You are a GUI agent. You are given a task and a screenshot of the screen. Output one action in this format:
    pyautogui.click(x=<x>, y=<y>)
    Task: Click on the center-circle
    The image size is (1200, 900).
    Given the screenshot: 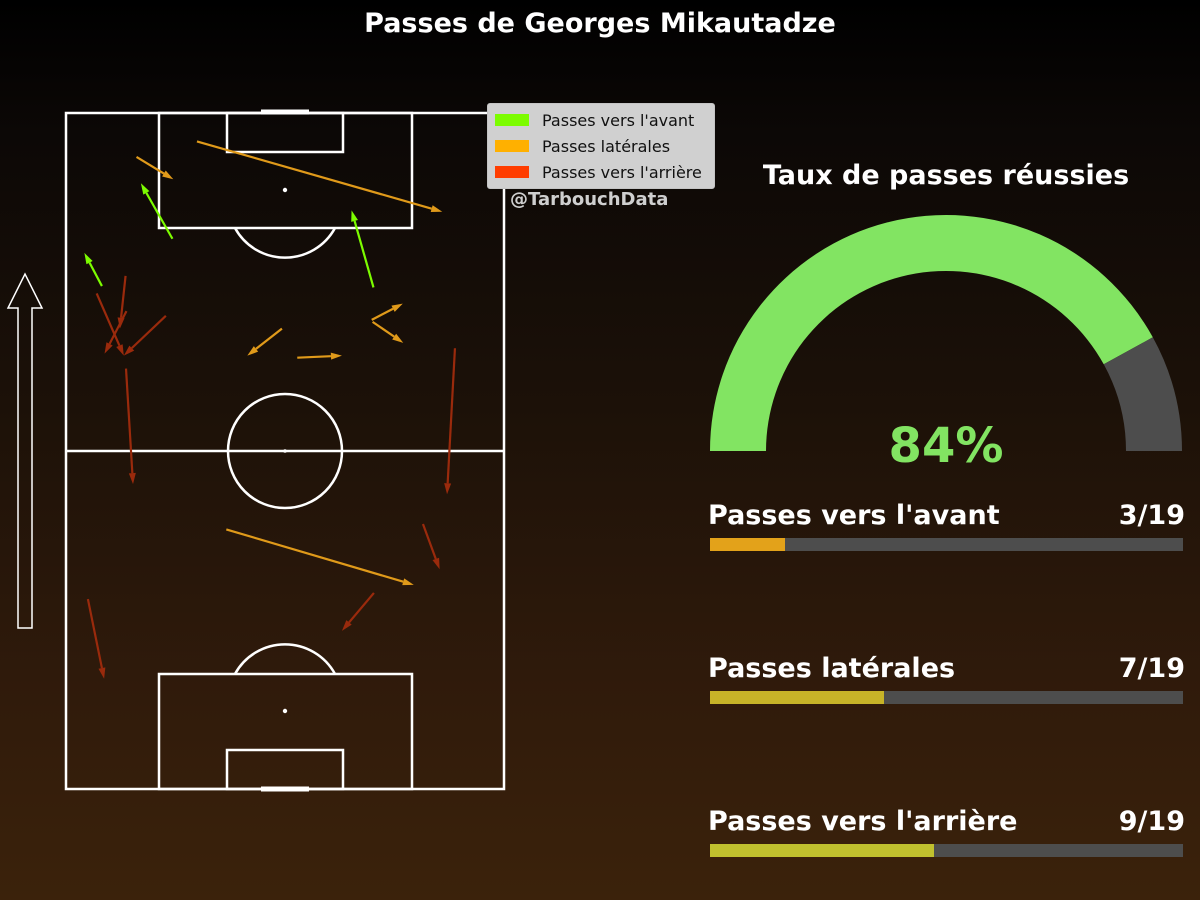 What is the action you would take?
    pyautogui.click(x=285, y=451)
    